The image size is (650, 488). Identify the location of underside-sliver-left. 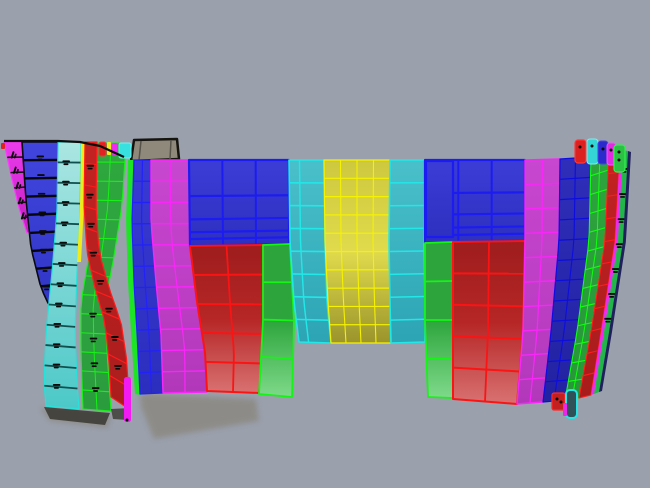
(77, 416).